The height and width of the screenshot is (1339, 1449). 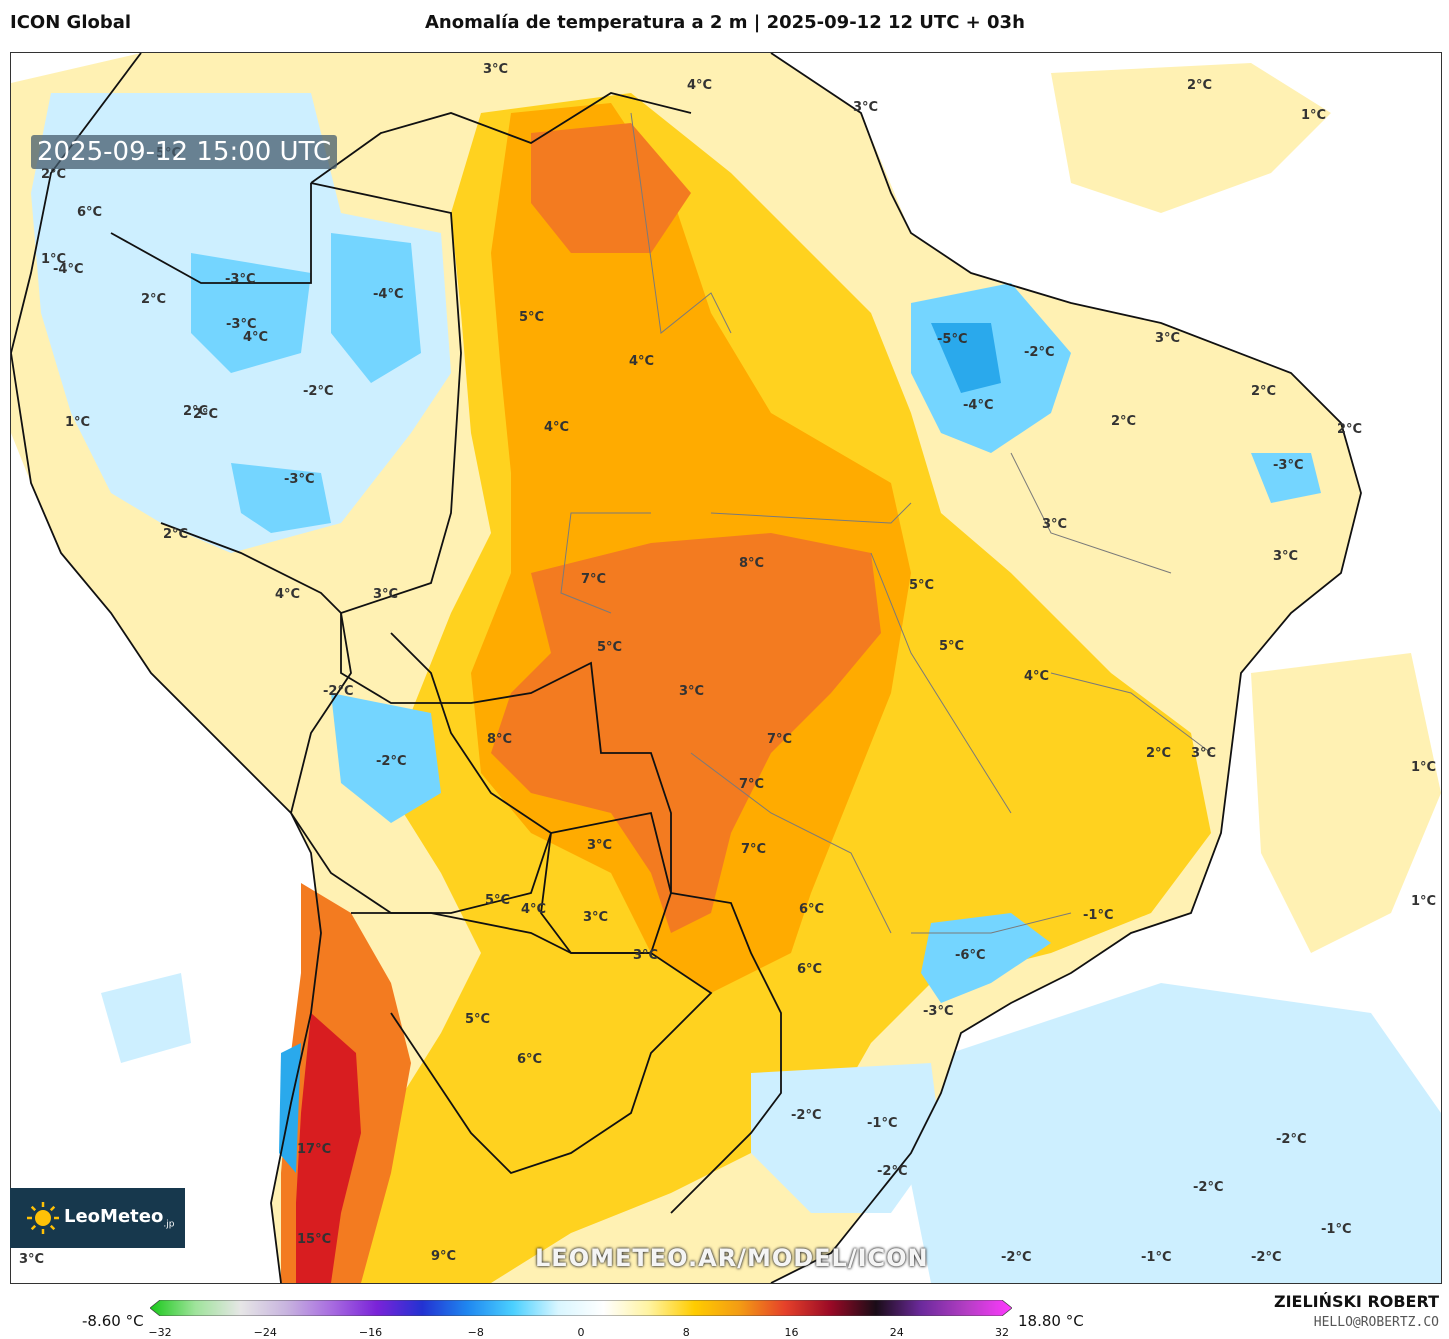 I want to click on colorbar-tick-label: 24, so click(x=896, y=1332).